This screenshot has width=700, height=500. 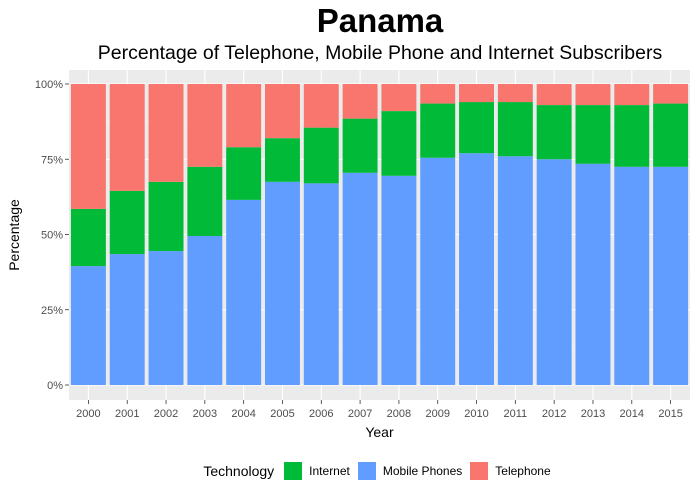 I want to click on bar-telephone-2007, so click(x=360, y=101).